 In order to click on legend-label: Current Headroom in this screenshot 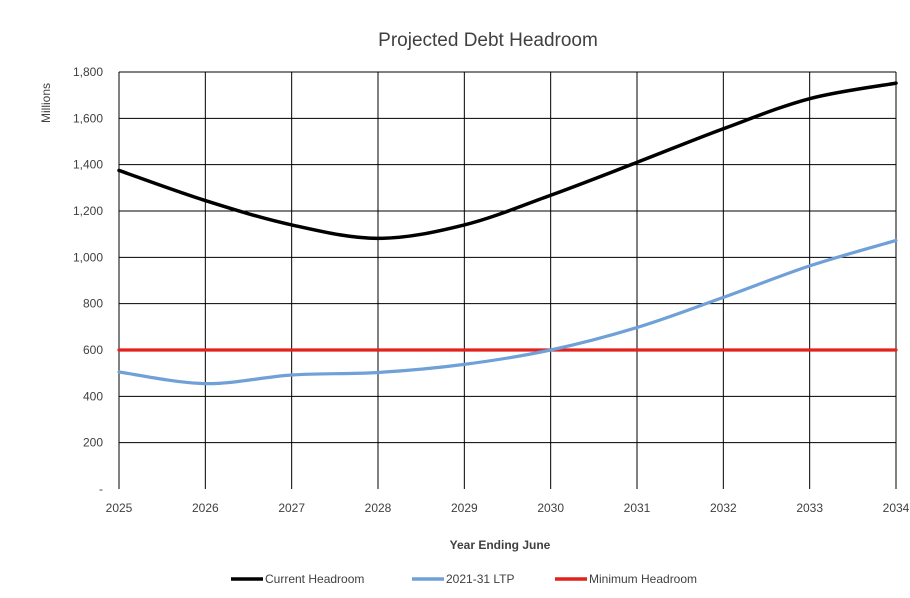, I will do `click(314, 579)`.